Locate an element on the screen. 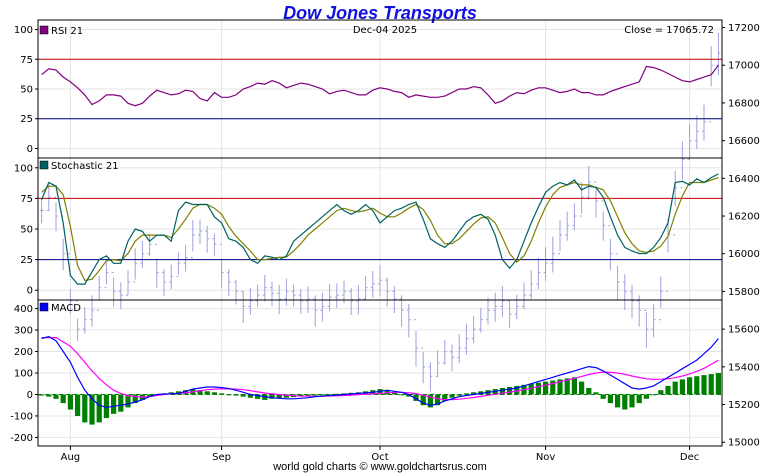  x-tick-label: Oct is located at coordinates (379, 457).